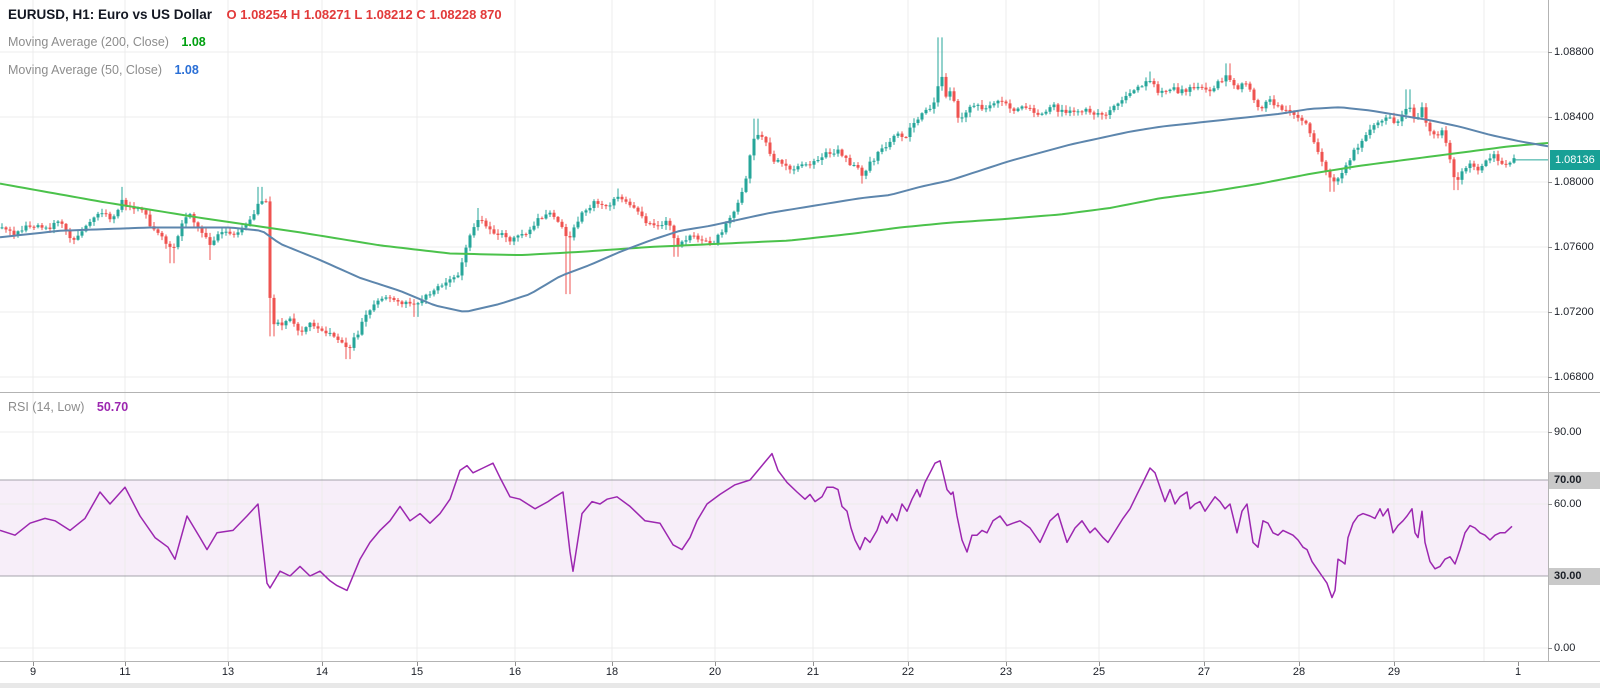 The height and width of the screenshot is (688, 1600). What do you see at coordinates (1565, 648) in the screenshot?
I see `rsi-tick-label: 0.00` at bounding box center [1565, 648].